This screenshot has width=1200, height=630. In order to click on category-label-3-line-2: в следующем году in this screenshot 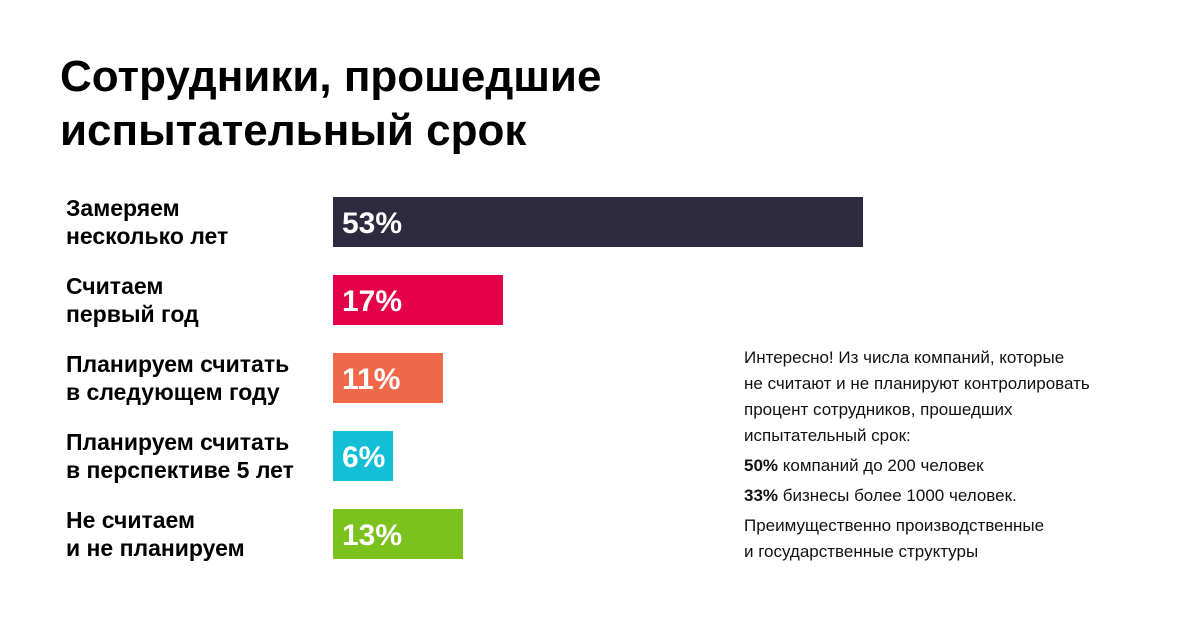, I will do `click(173, 392)`.